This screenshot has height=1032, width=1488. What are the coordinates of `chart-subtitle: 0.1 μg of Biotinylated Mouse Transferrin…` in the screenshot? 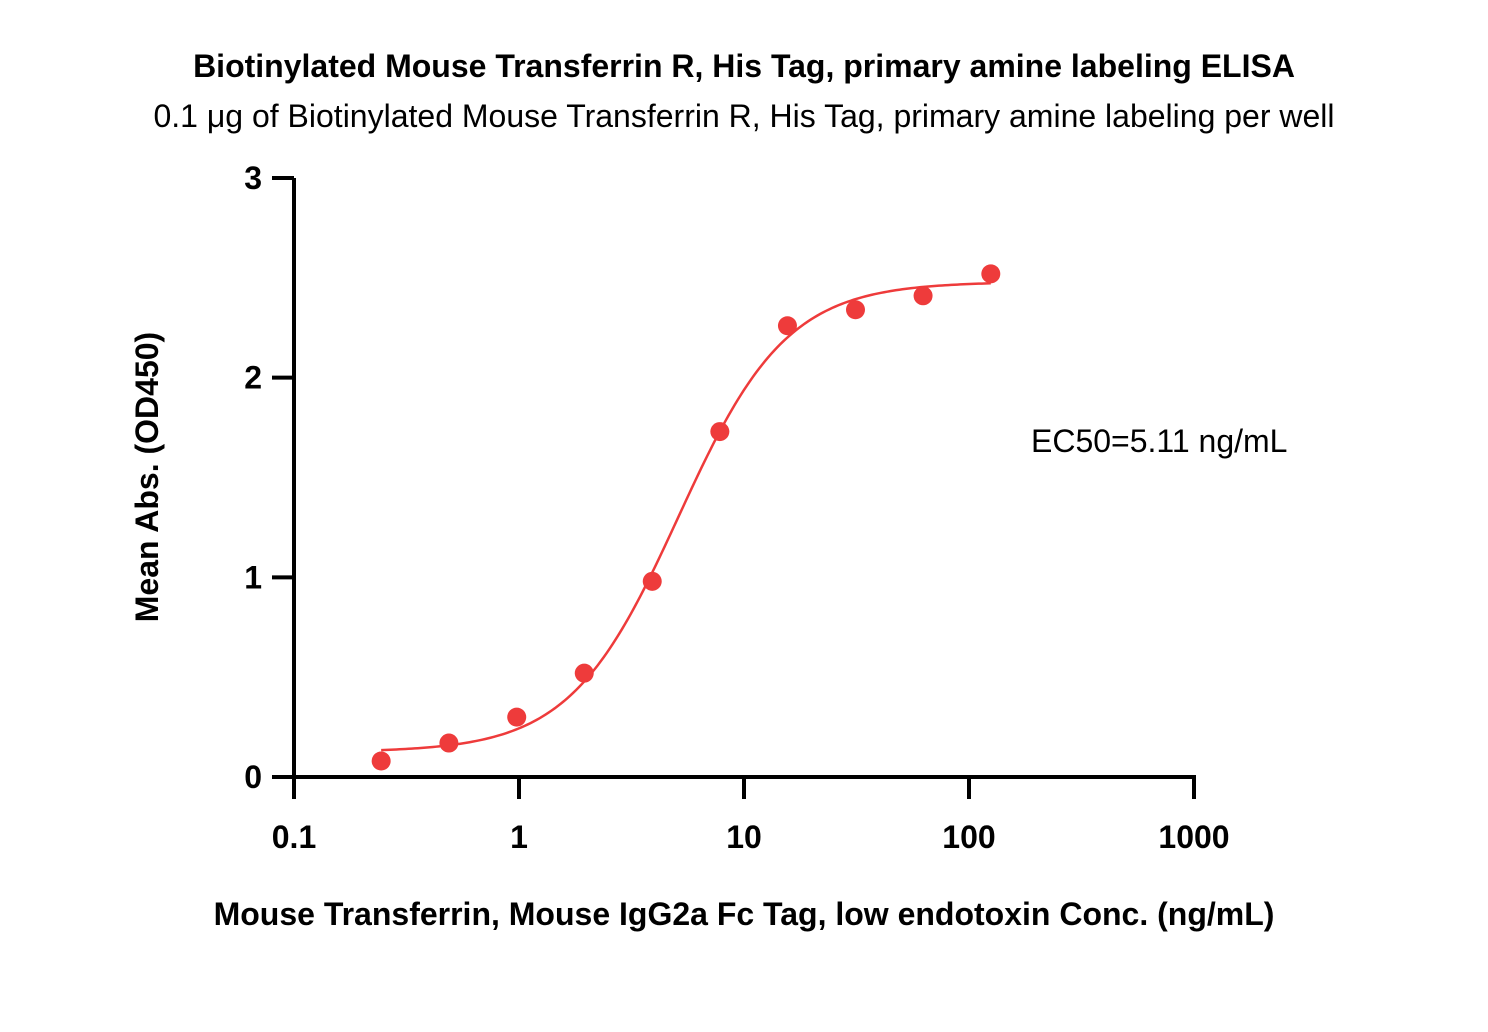 It's located at (744, 116).